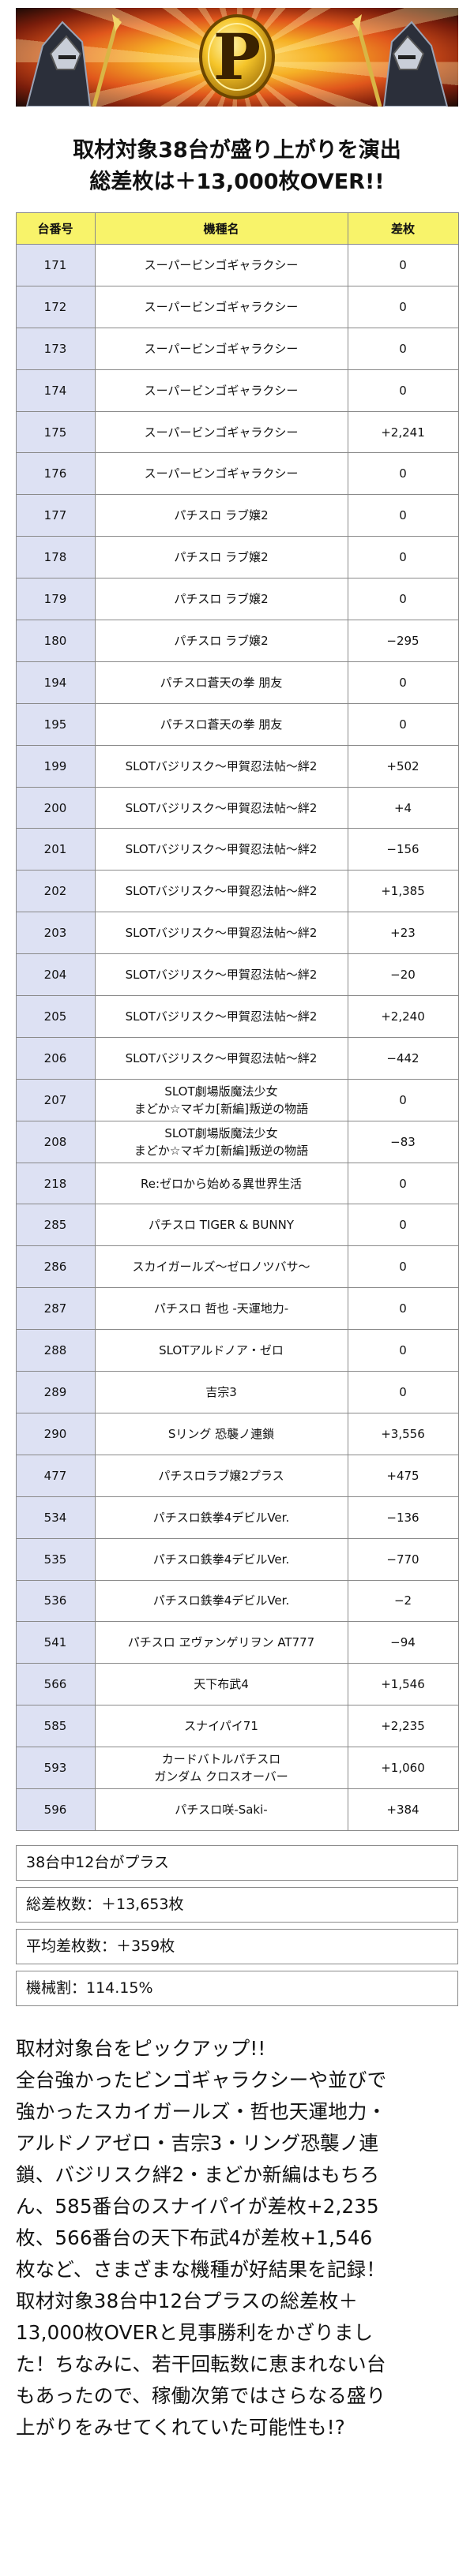  Describe the element at coordinates (56, 1433) in the screenshot. I see `machine-number-cell: 290` at that location.